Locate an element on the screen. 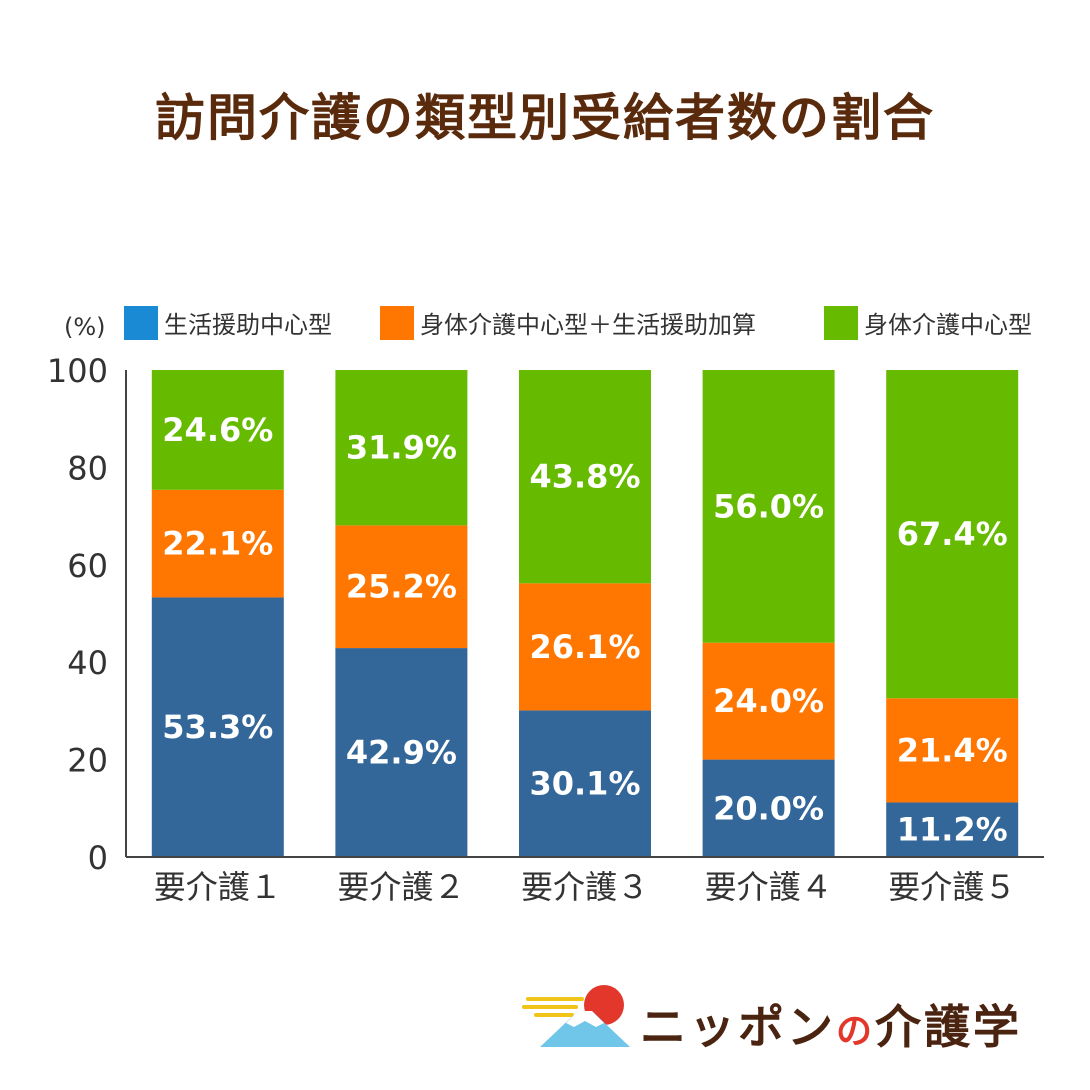 The image size is (1090, 1090). category-label: 要介護５ is located at coordinates (952, 887).